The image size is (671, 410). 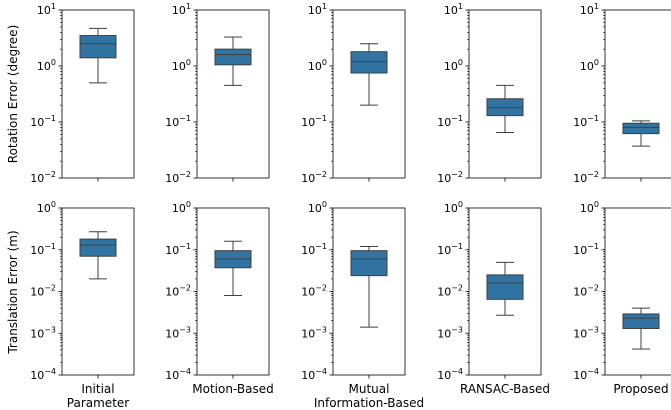 What do you see at coordinates (13, 94) in the screenshot?
I see `y-axis-label-rotation: Rotation Error (degree)` at bounding box center [13, 94].